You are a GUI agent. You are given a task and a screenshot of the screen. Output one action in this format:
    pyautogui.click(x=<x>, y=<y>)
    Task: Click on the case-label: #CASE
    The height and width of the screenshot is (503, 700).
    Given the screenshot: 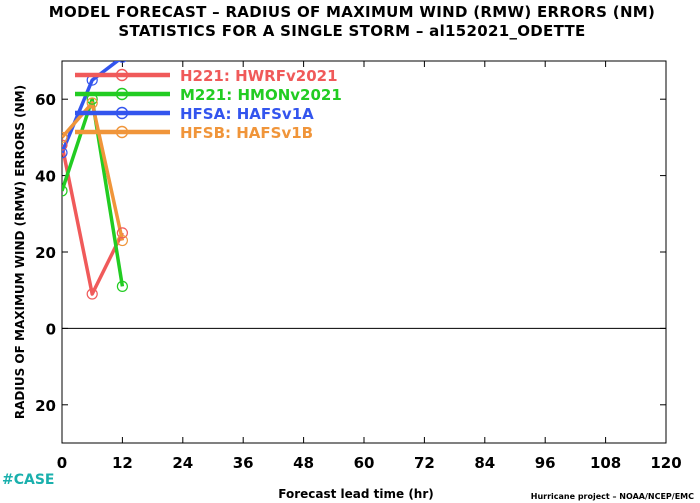 What is the action you would take?
    pyautogui.click(x=28, y=480)
    